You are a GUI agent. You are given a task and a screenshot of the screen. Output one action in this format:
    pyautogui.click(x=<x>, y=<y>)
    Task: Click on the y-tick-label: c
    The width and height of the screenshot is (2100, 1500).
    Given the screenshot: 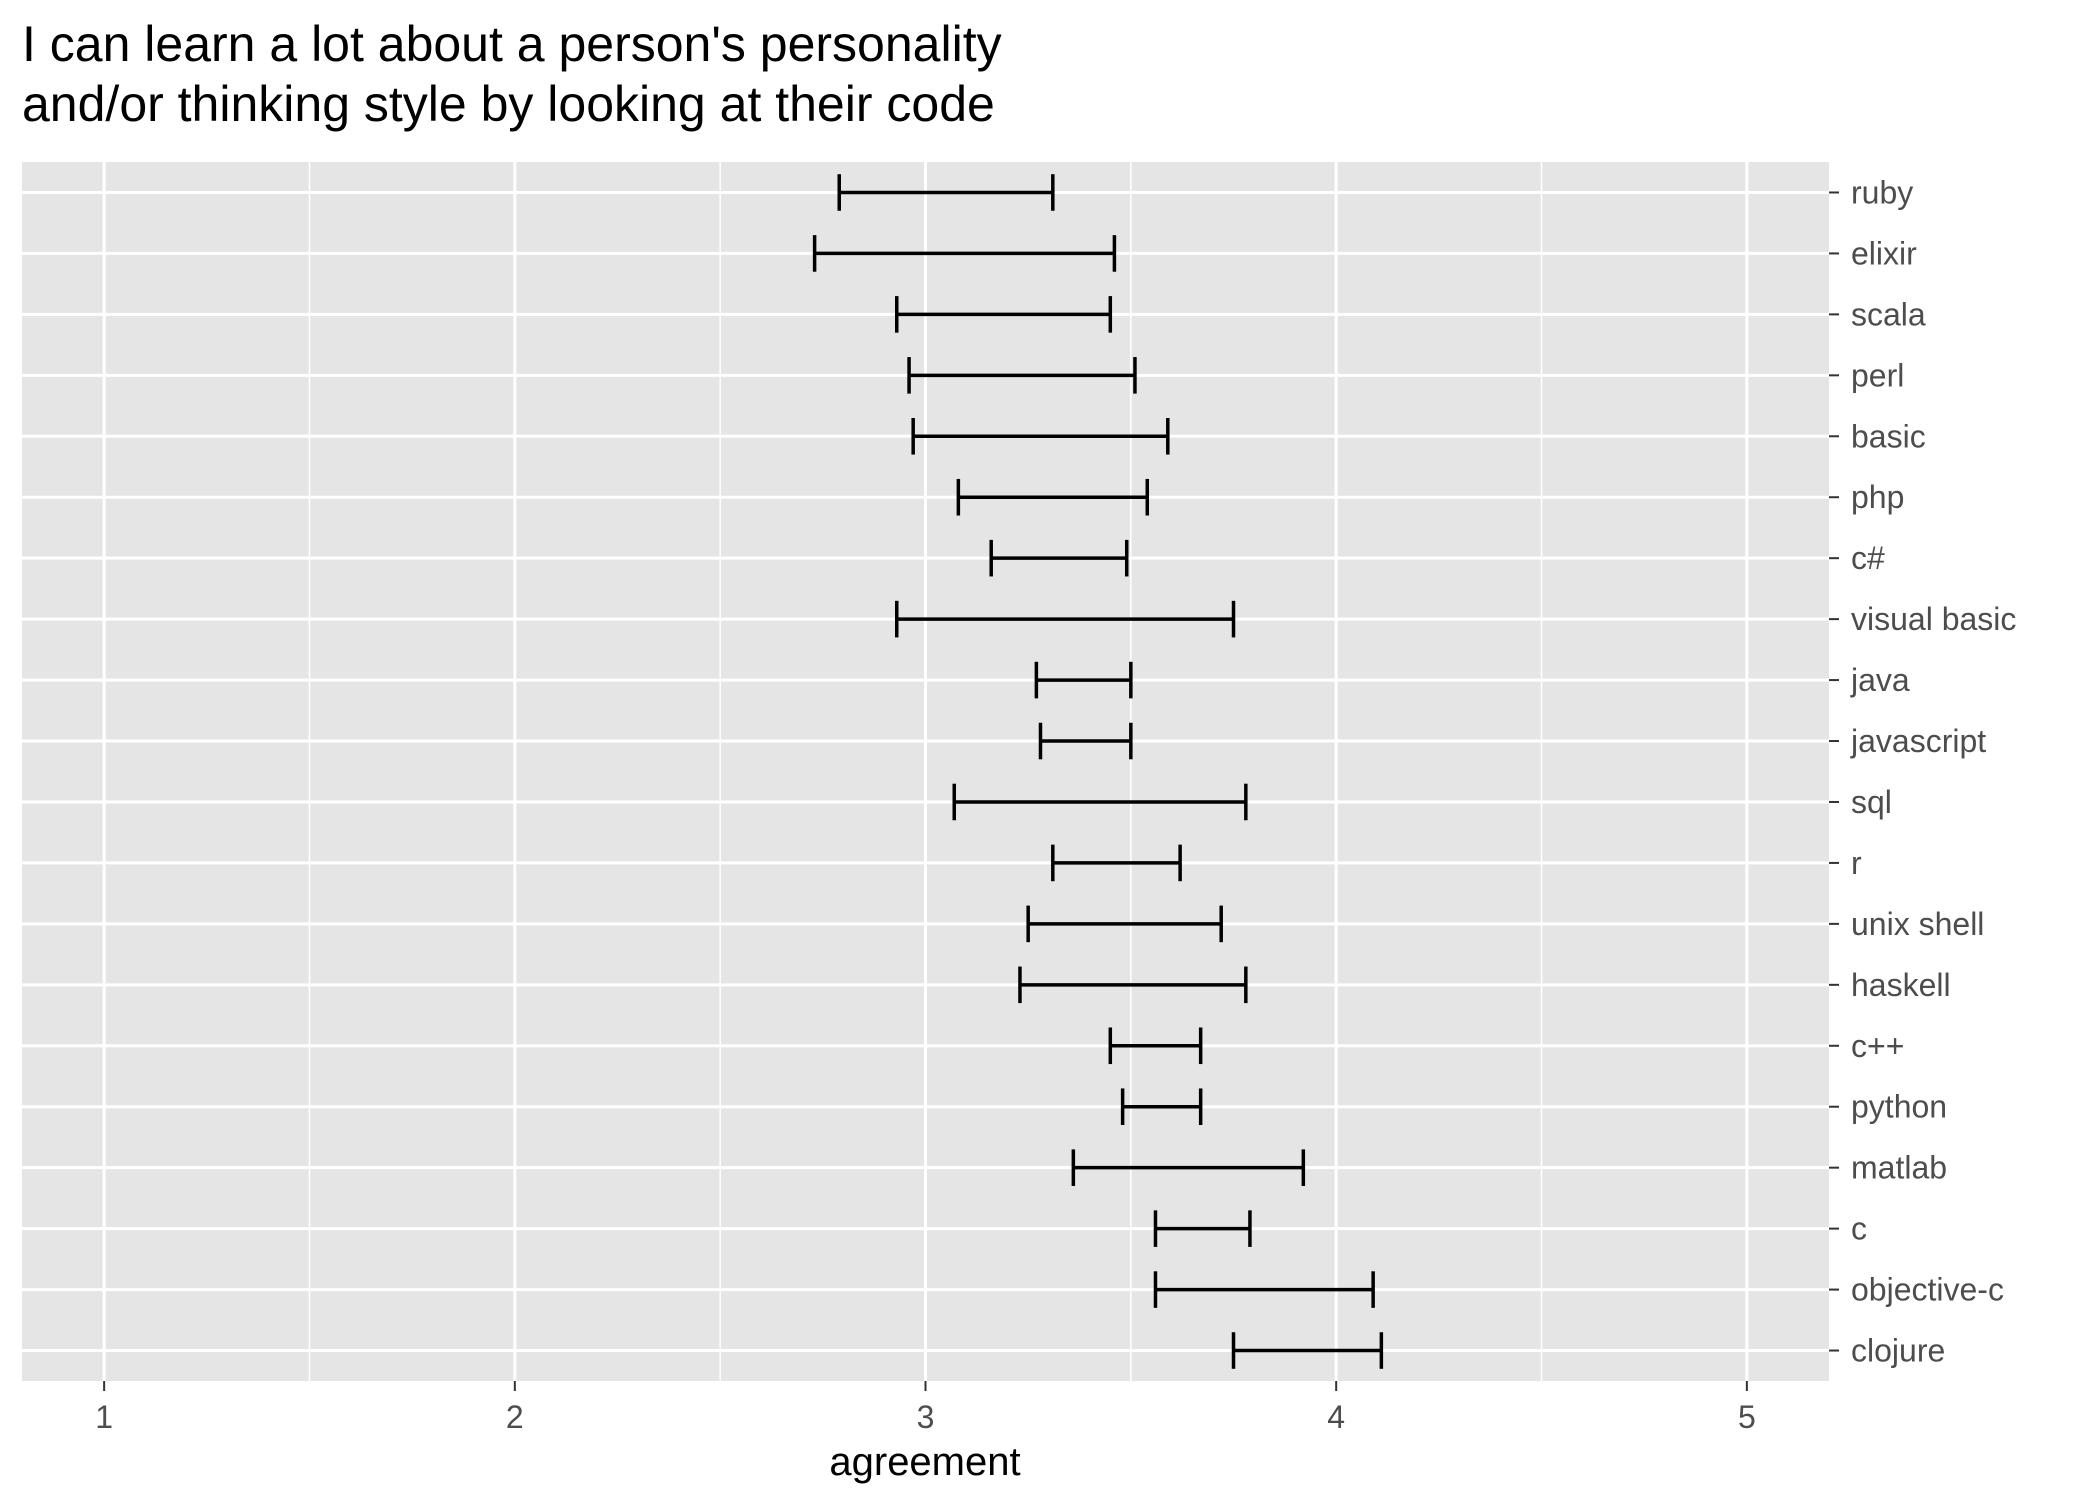 What is the action you would take?
    pyautogui.click(x=1859, y=1229)
    